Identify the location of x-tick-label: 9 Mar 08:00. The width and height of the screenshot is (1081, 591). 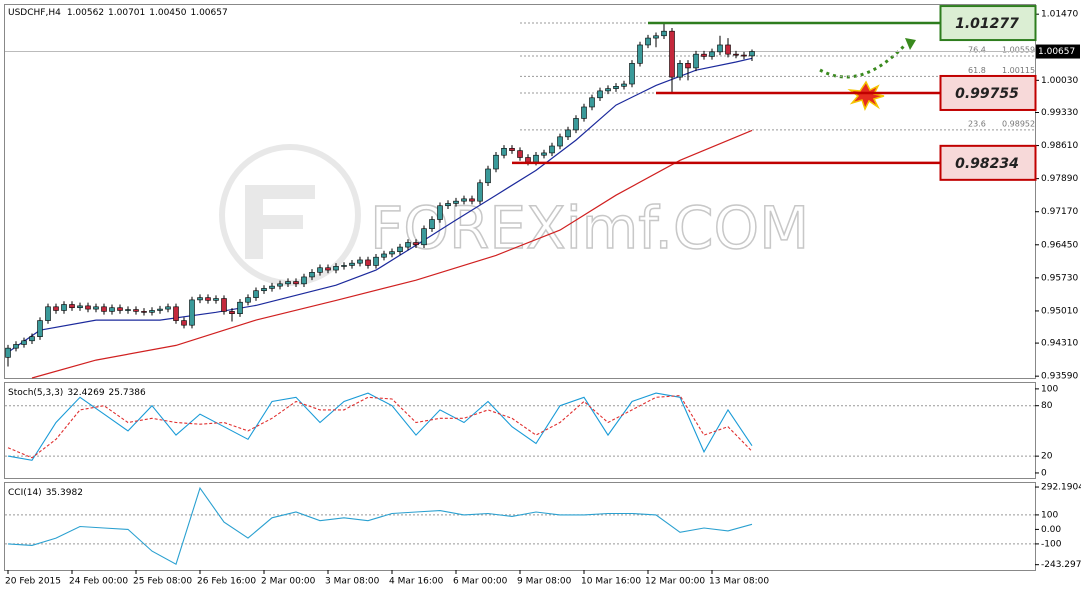
(544, 582).